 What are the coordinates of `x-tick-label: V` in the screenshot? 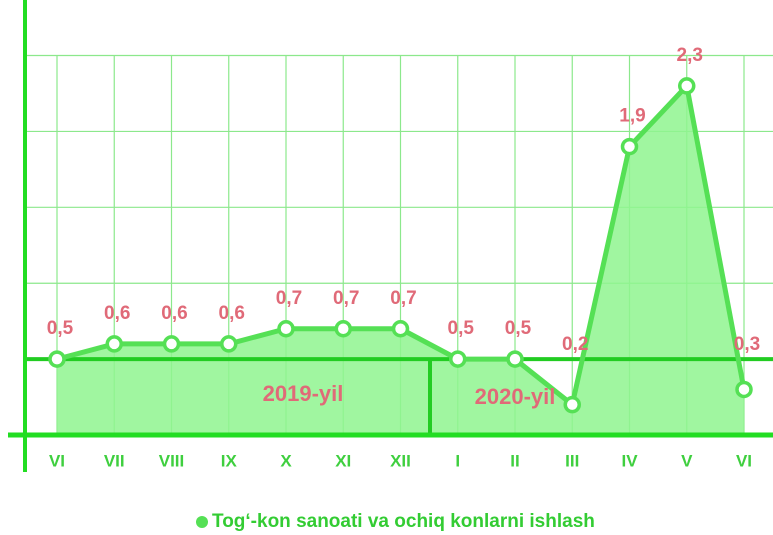 It's located at (687, 460).